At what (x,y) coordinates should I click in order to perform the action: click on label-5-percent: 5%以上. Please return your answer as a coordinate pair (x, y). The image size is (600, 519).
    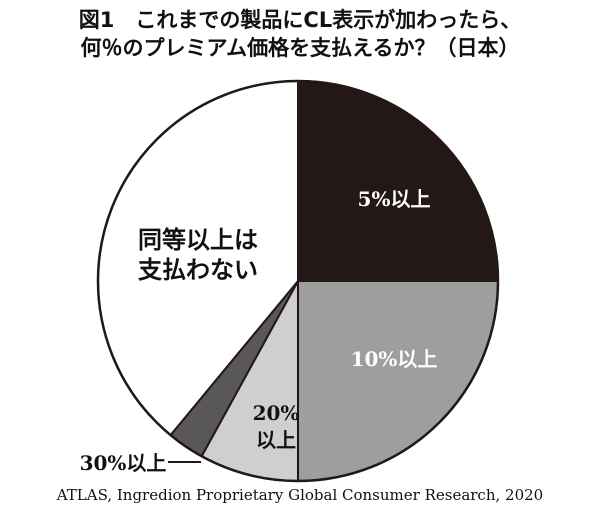
    Looking at the image, I should click on (394, 199).